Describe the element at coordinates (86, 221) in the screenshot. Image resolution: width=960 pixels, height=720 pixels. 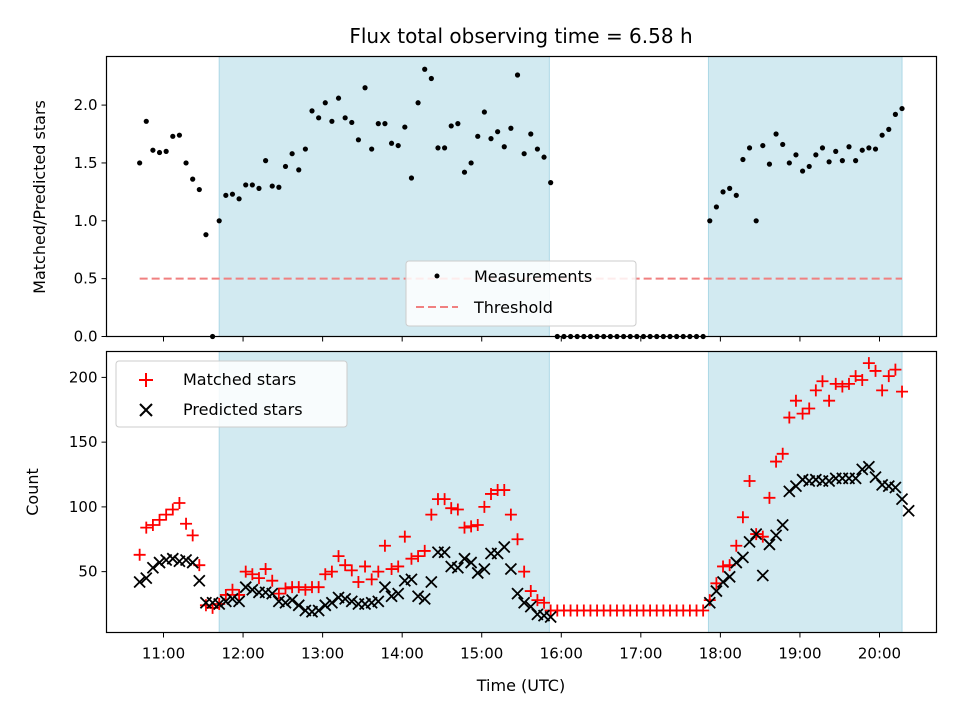
I see `y-tick-label: 1.0` at that location.